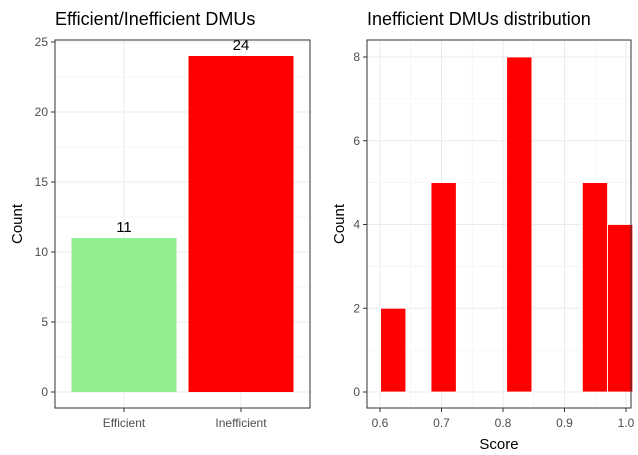  I want to click on data-label-inefficient: 24, so click(241, 45).